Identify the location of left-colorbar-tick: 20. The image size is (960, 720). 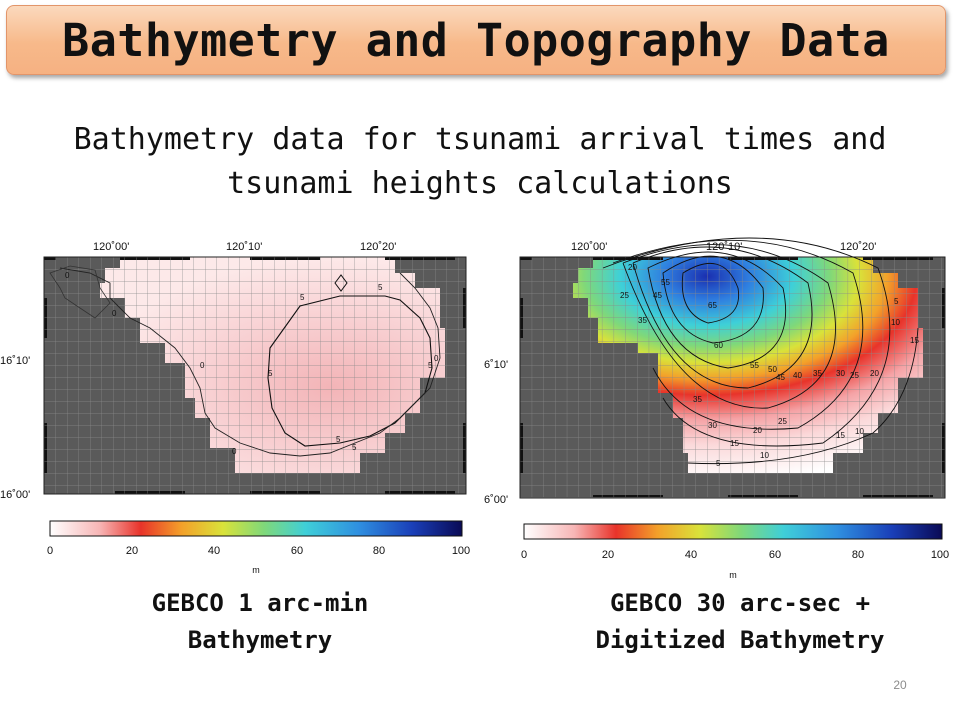
(132, 551).